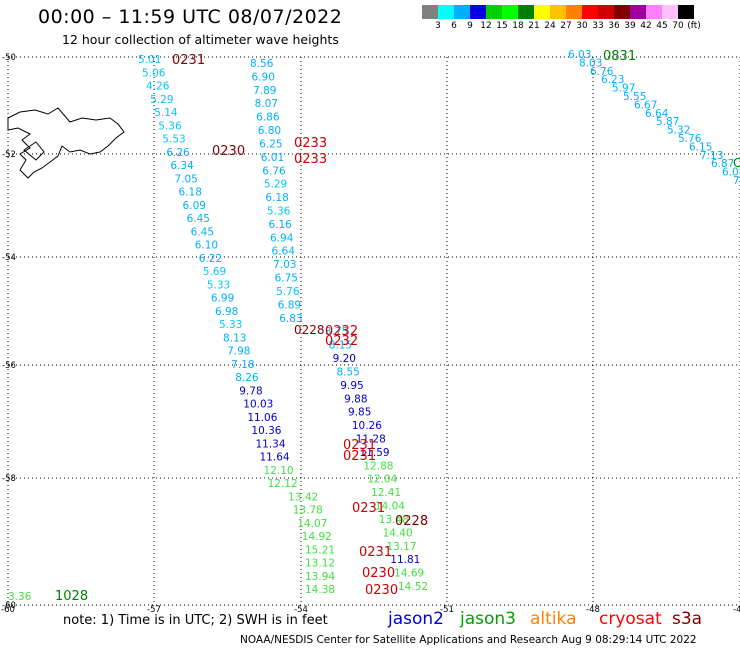  I want to click on wave-height-label: 6.10, so click(206, 246).